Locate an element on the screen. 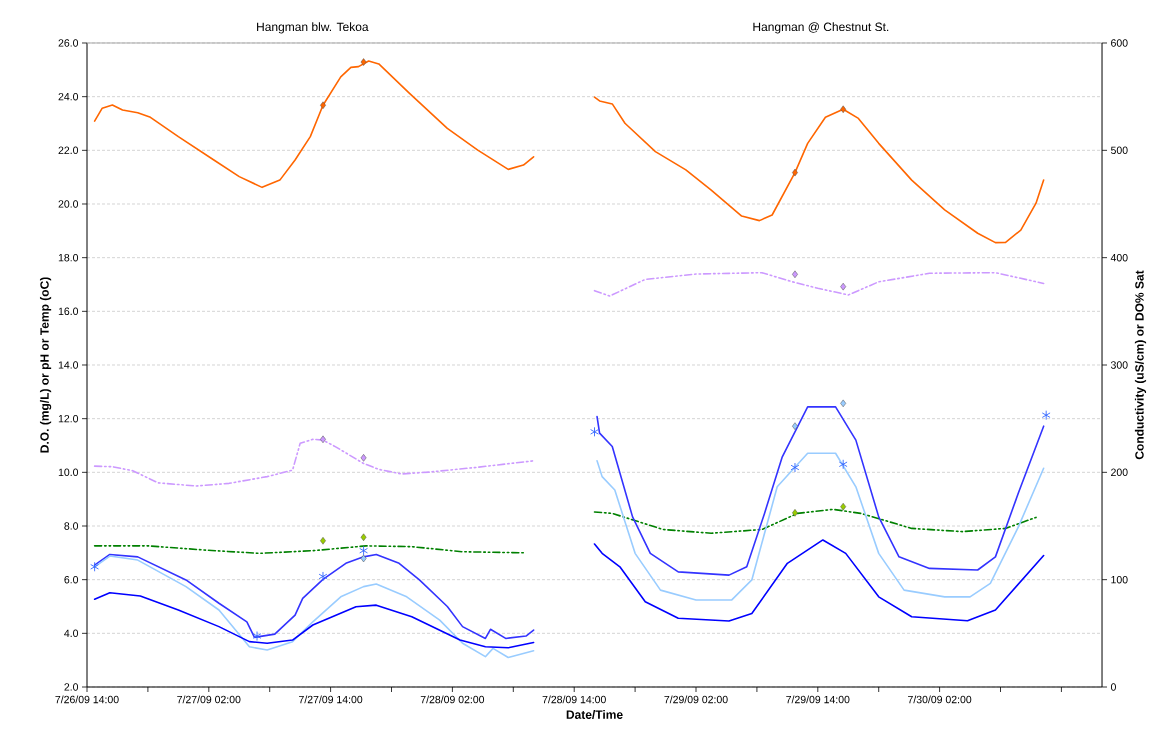 The image size is (1170, 756). y-tick-label: 26.0 is located at coordinates (68, 43).